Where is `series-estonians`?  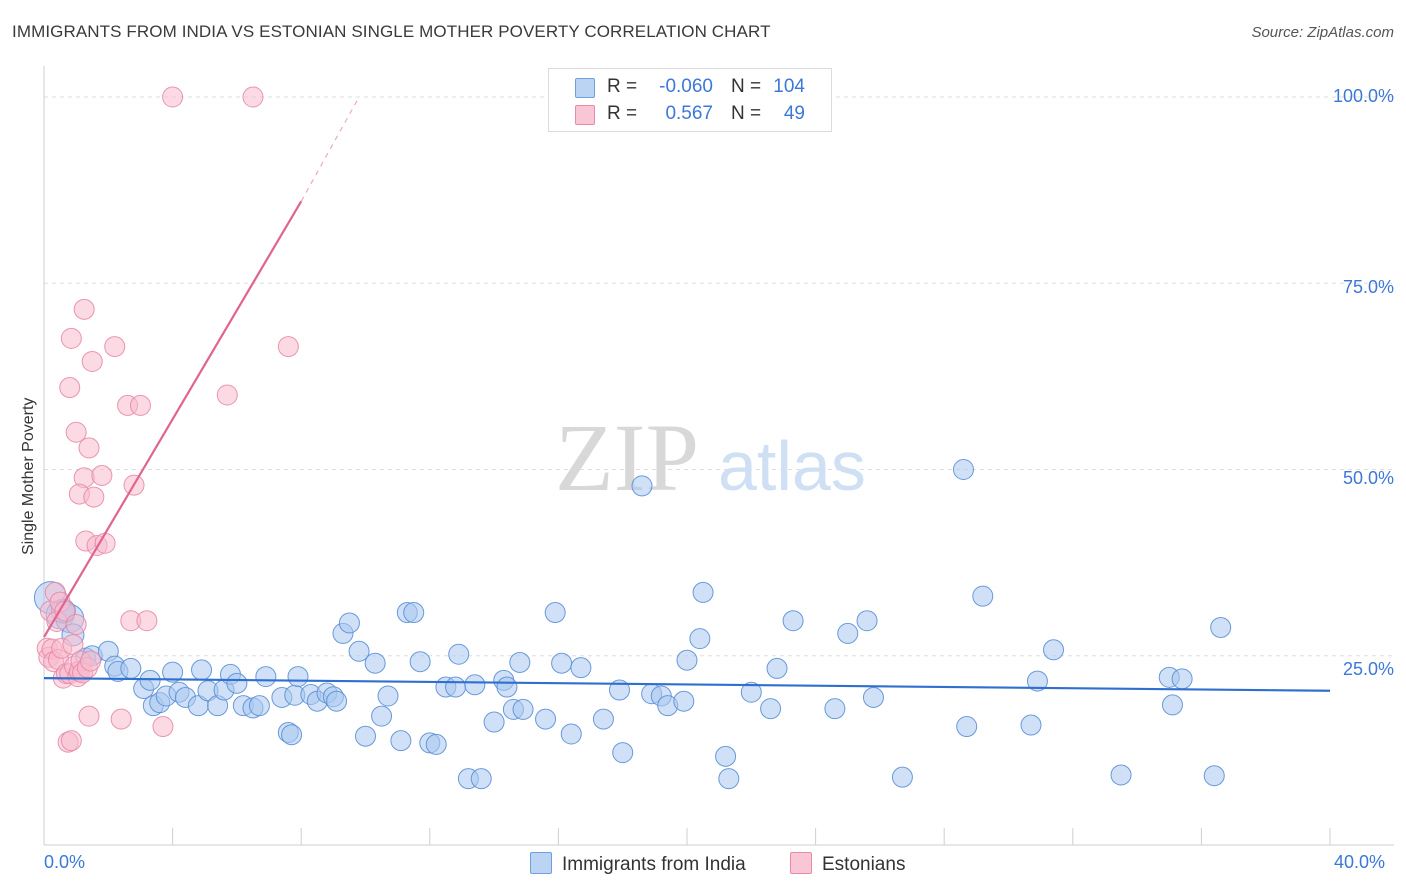
series-estonians is located at coordinates (167, 419).